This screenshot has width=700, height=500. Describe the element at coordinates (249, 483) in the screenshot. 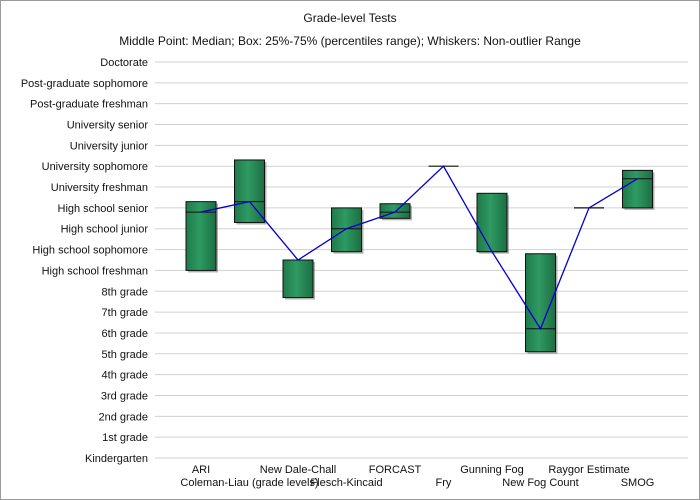

I see `x-tick-label: Coleman-Liau (grade levels)` at that location.